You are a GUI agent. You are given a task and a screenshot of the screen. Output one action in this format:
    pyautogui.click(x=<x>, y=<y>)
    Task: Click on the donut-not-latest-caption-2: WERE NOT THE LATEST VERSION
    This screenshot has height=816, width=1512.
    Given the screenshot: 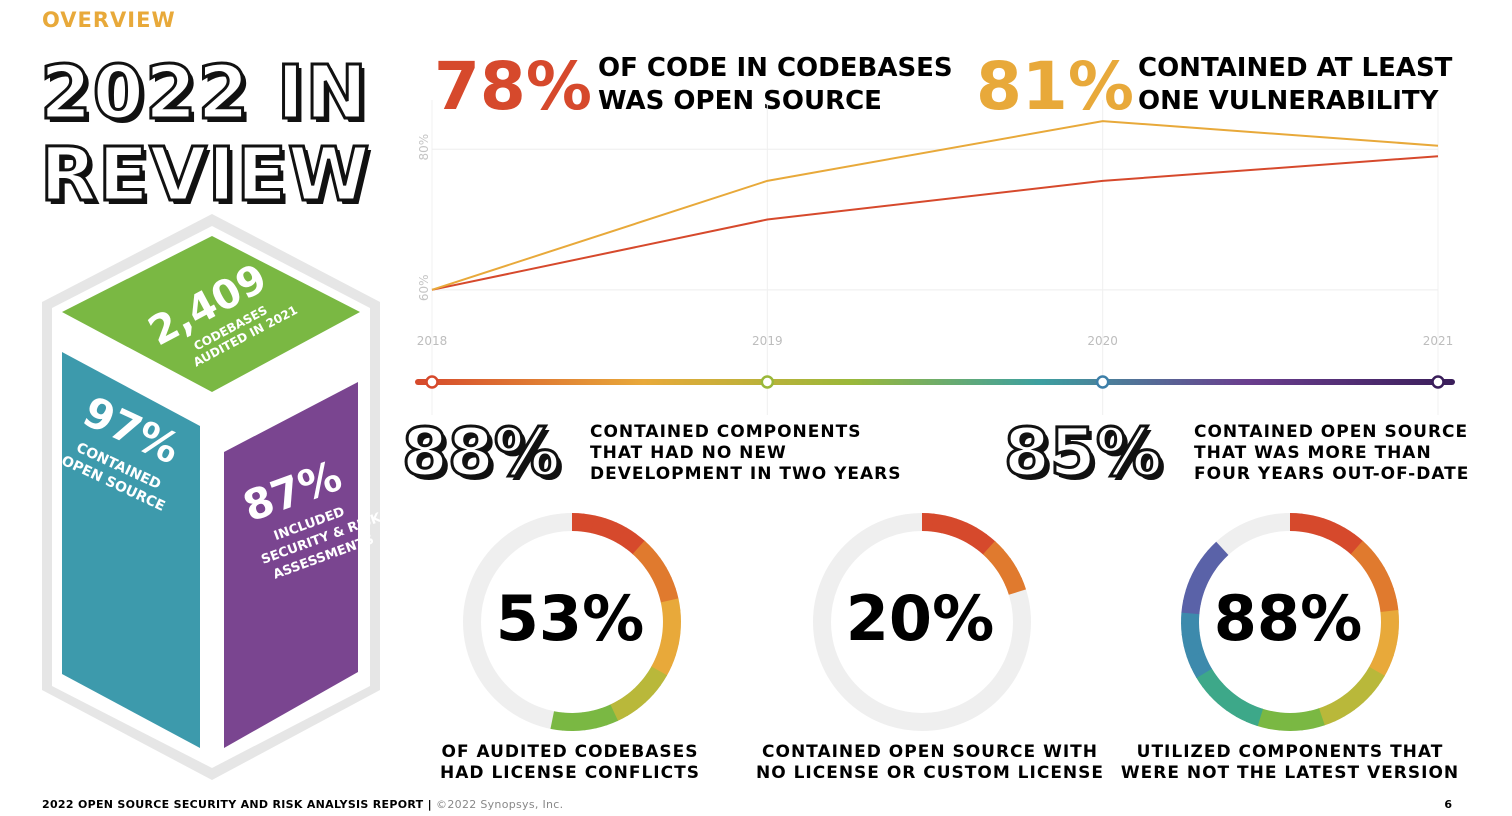 What is the action you would take?
    pyautogui.click(x=1290, y=773)
    